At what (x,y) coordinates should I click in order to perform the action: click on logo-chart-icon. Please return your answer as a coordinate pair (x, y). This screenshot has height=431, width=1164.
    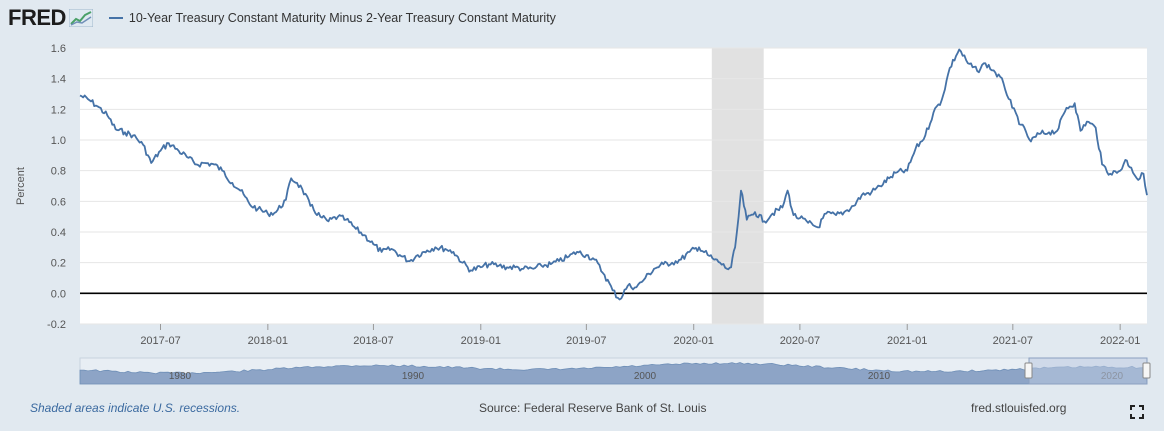
    Looking at the image, I should click on (80, 18).